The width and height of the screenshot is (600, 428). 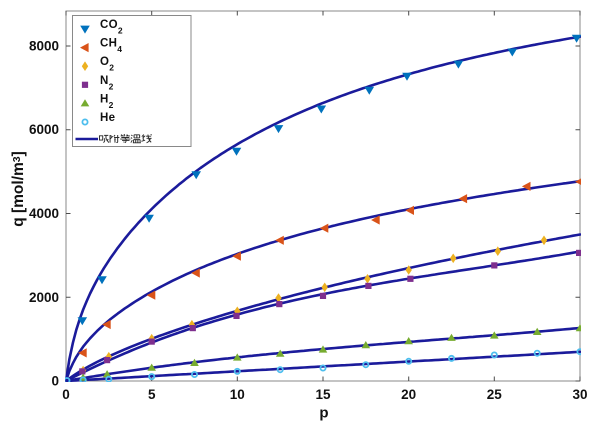 What do you see at coordinates (44, 46) in the screenshot?
I see `svg-text: 8000` at bounding box center [44, 46].